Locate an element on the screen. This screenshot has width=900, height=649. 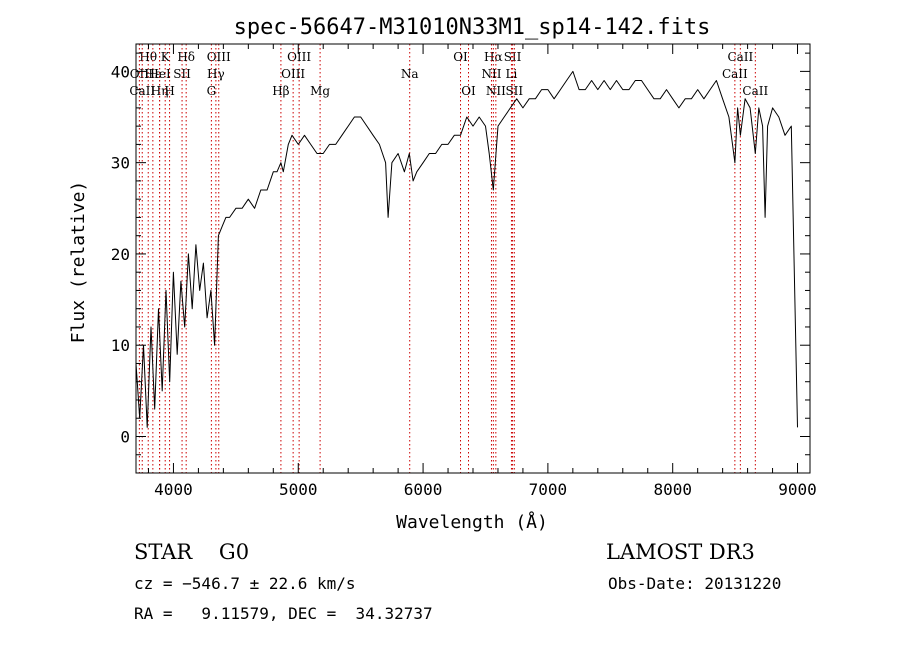
redshift-readout: cz = −546.7 ± 22.6 km/s is located at coordinates (245, 583).